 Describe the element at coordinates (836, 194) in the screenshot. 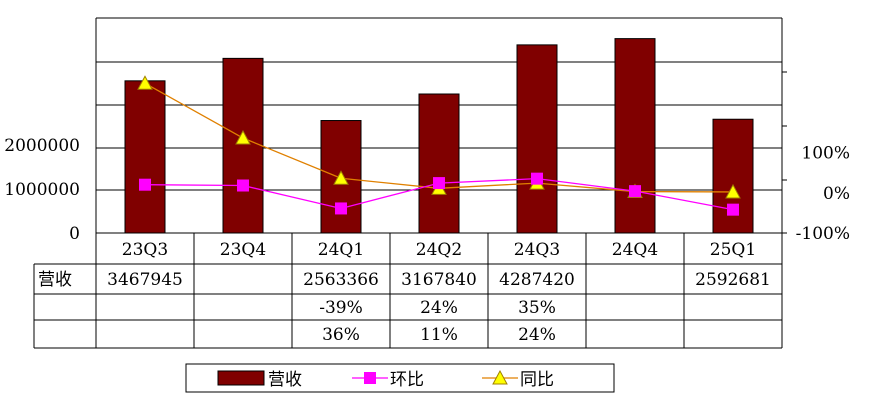

I see `right-axis-tick-label: 0%` at that location.